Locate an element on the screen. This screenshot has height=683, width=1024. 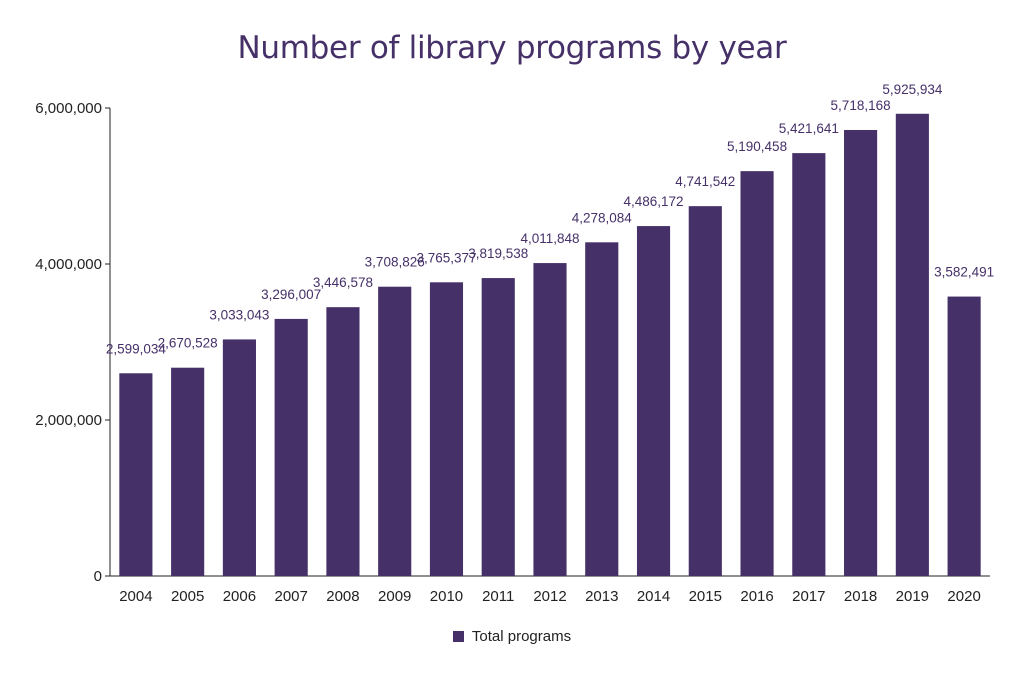
x-tick-label: 2008 is located at coordinates (342, 596).